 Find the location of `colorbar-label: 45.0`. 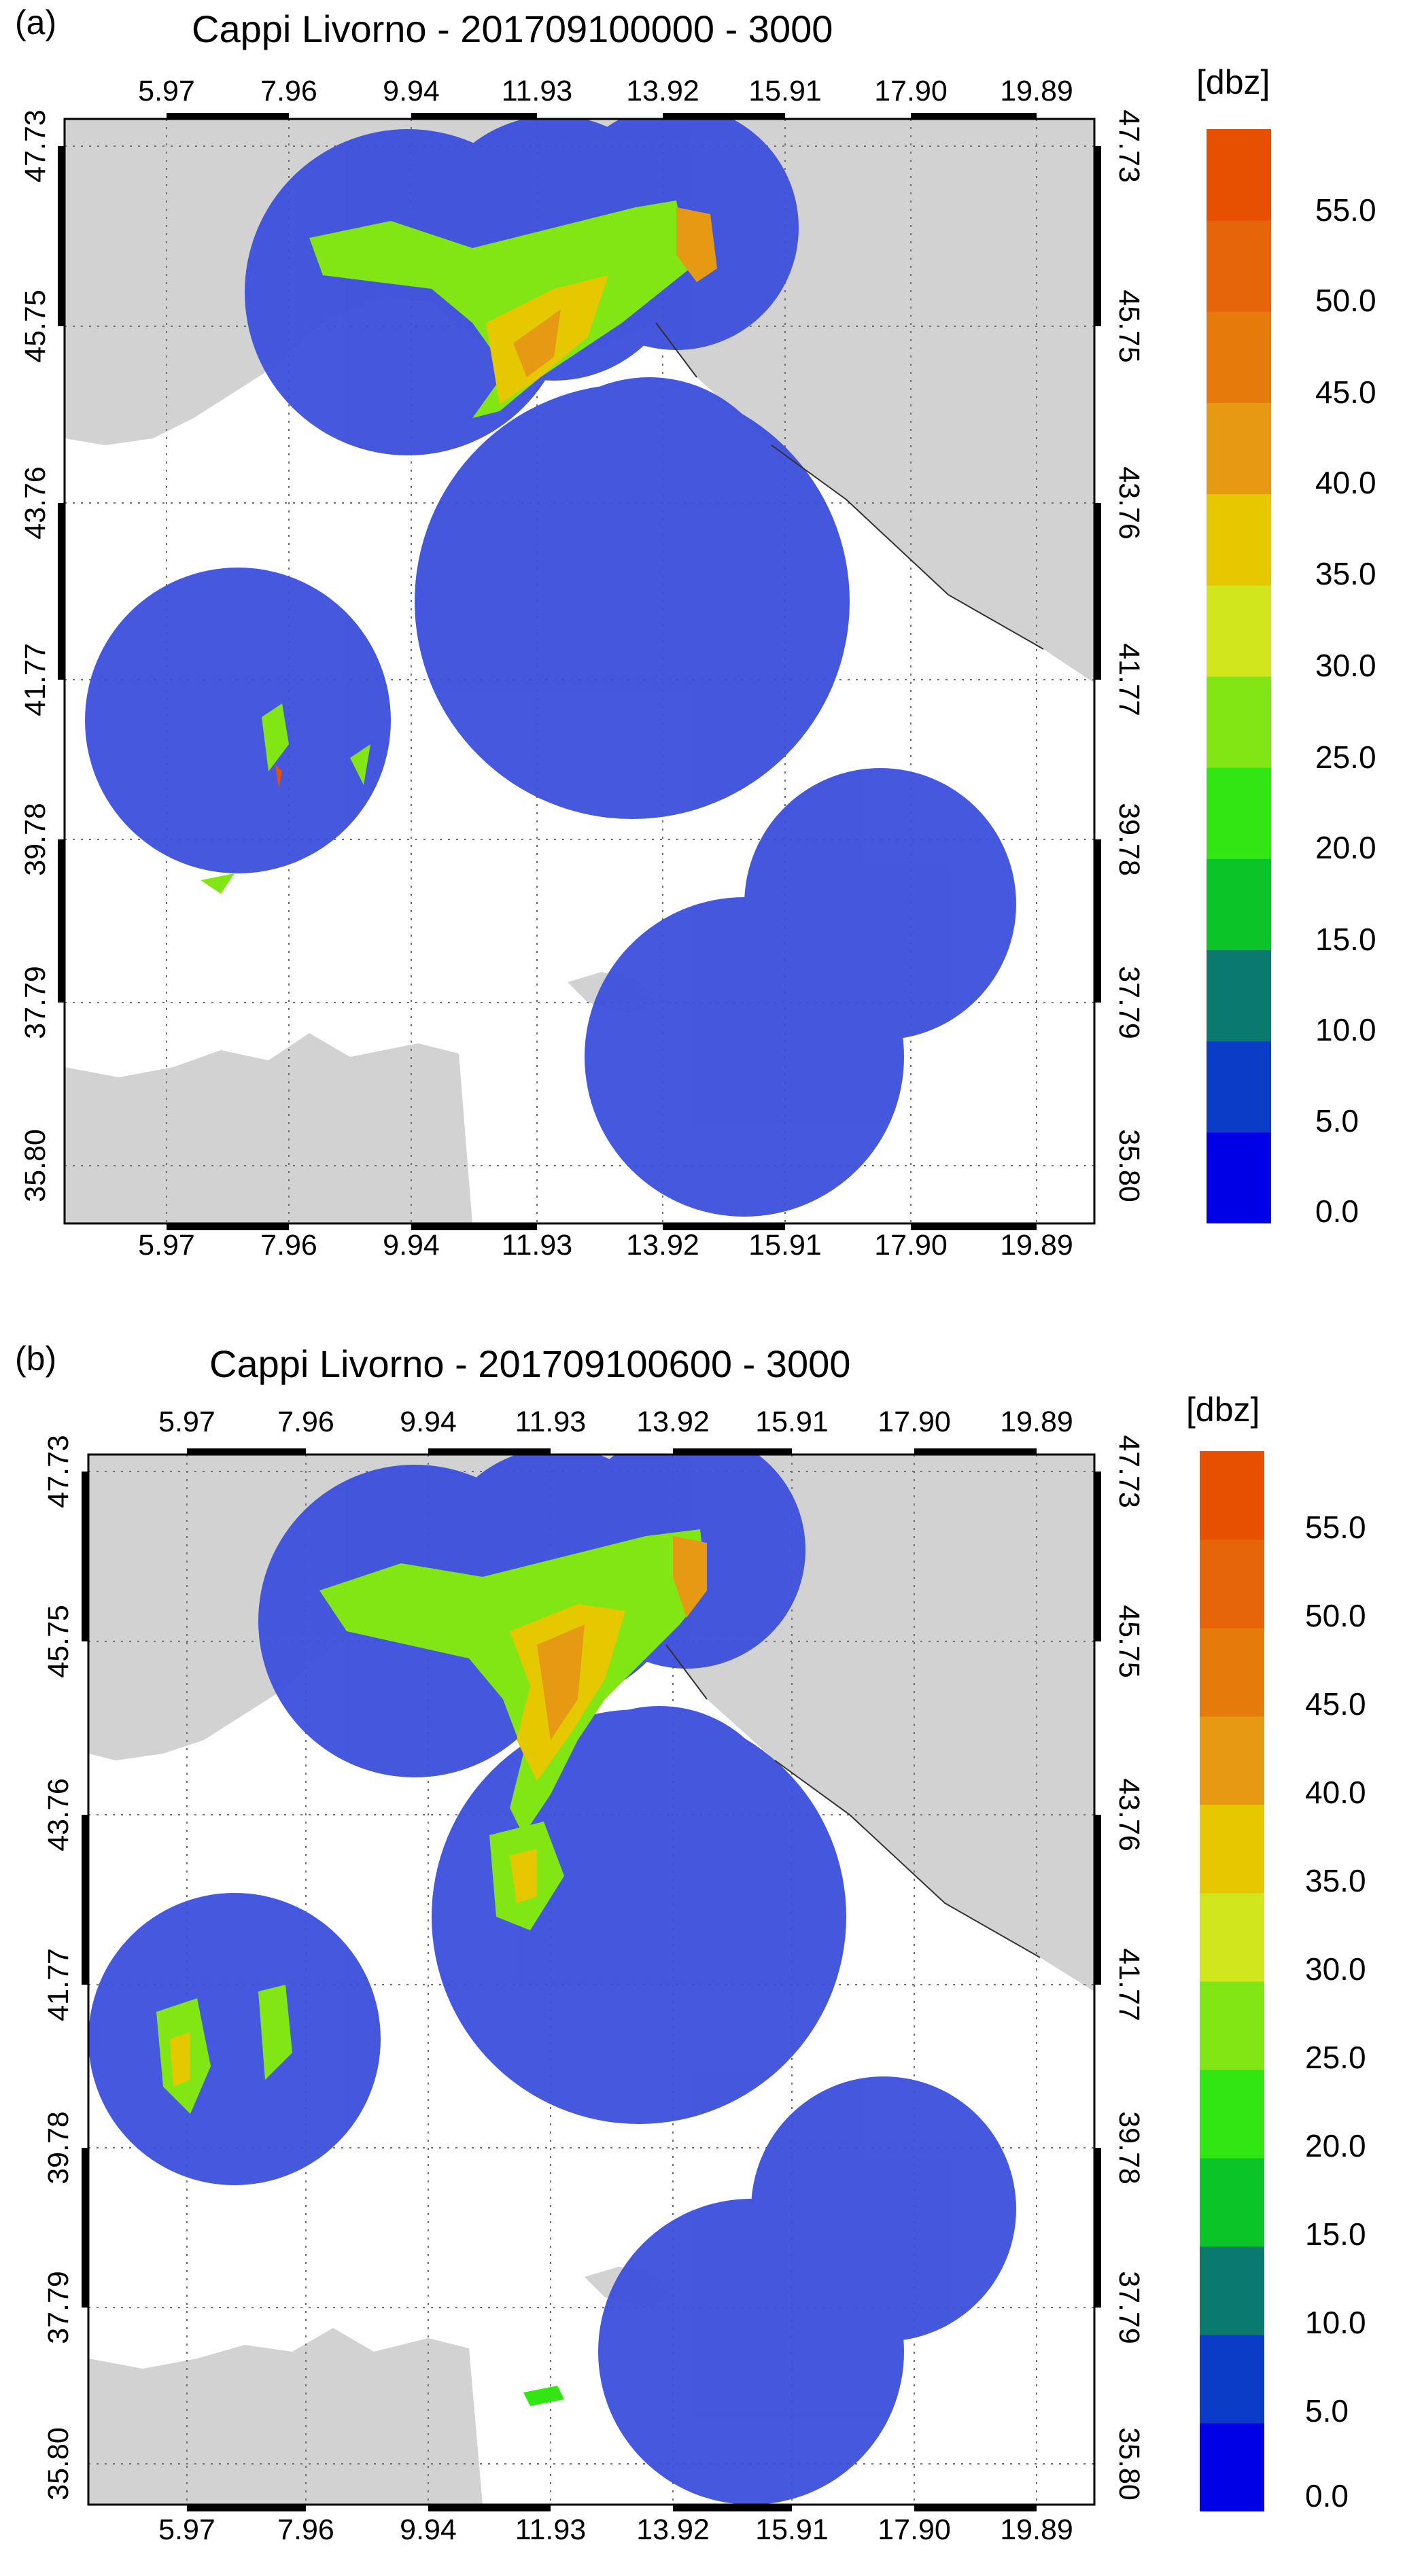

colorbar-label: 45.0 is located at coordinates (1335, 1704).